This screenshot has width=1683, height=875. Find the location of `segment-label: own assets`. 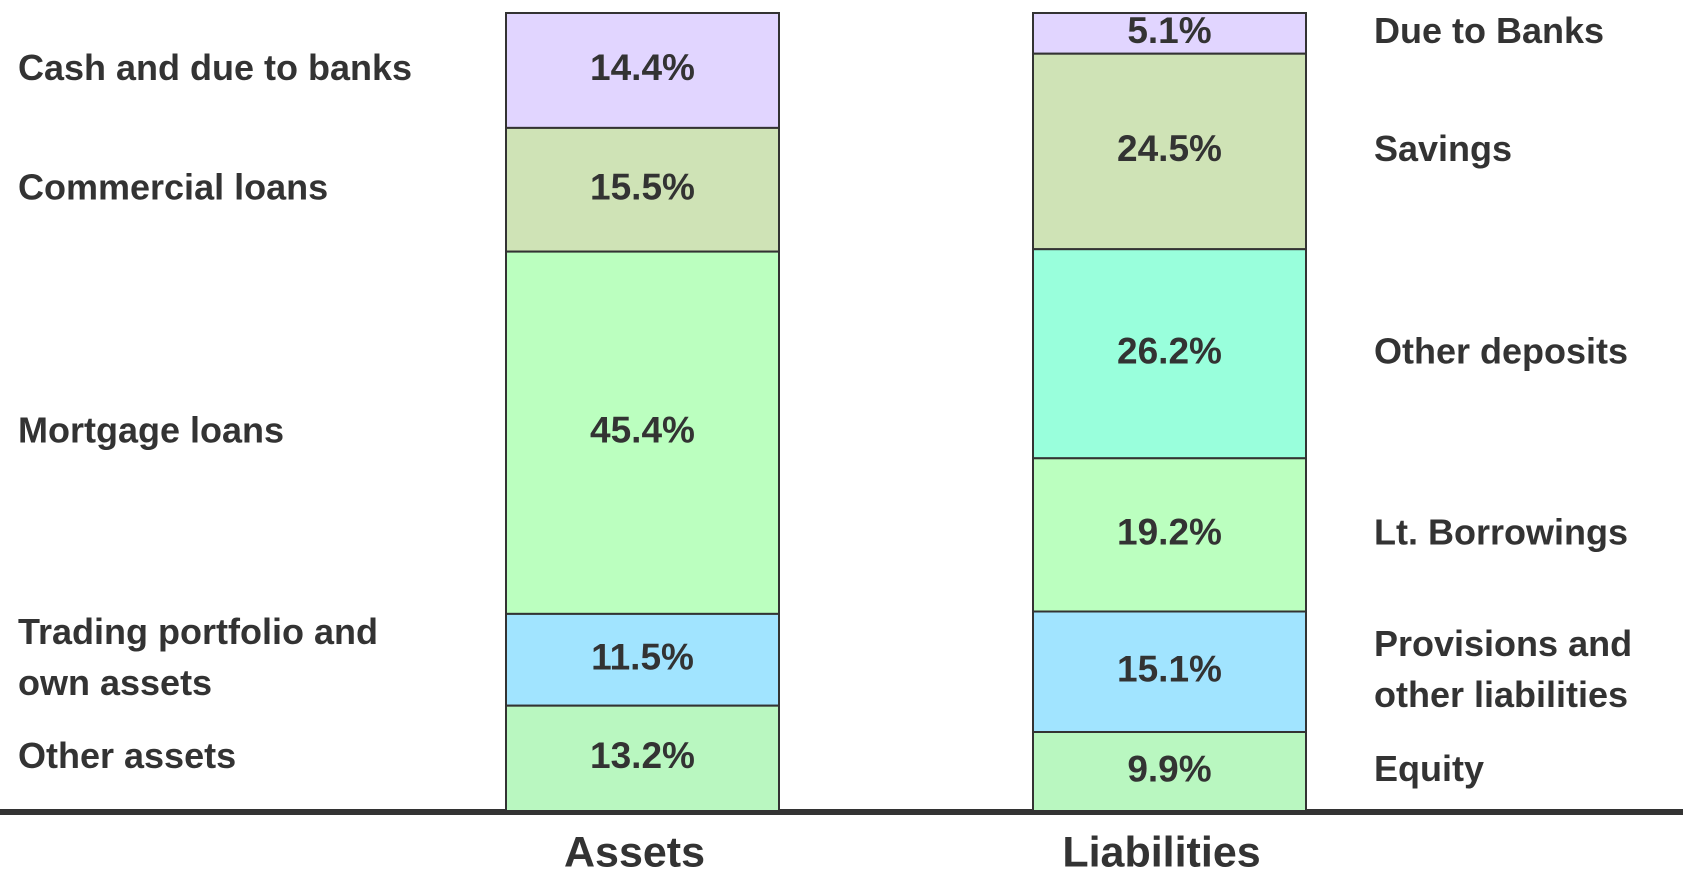

segment-label: own assets is located at coordinates (115, 682).